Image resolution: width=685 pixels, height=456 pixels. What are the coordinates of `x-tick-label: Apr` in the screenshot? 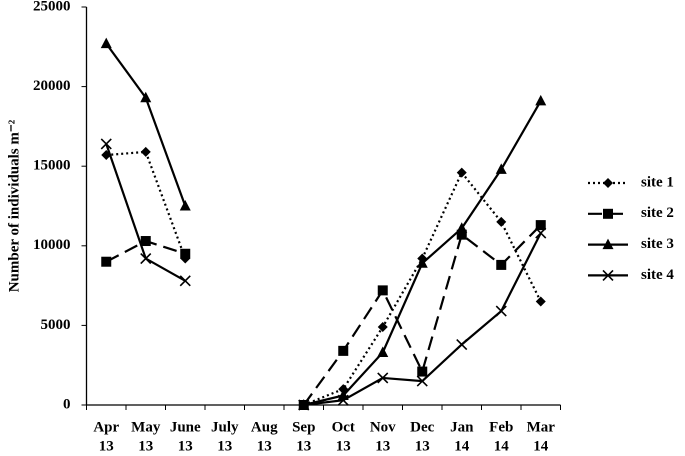 It's located at (106, 427).